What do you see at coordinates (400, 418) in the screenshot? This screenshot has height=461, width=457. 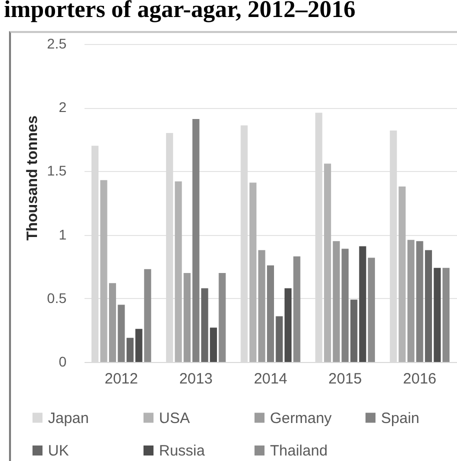 I see `legend-label: Spain` at bounding box center [400, 418].